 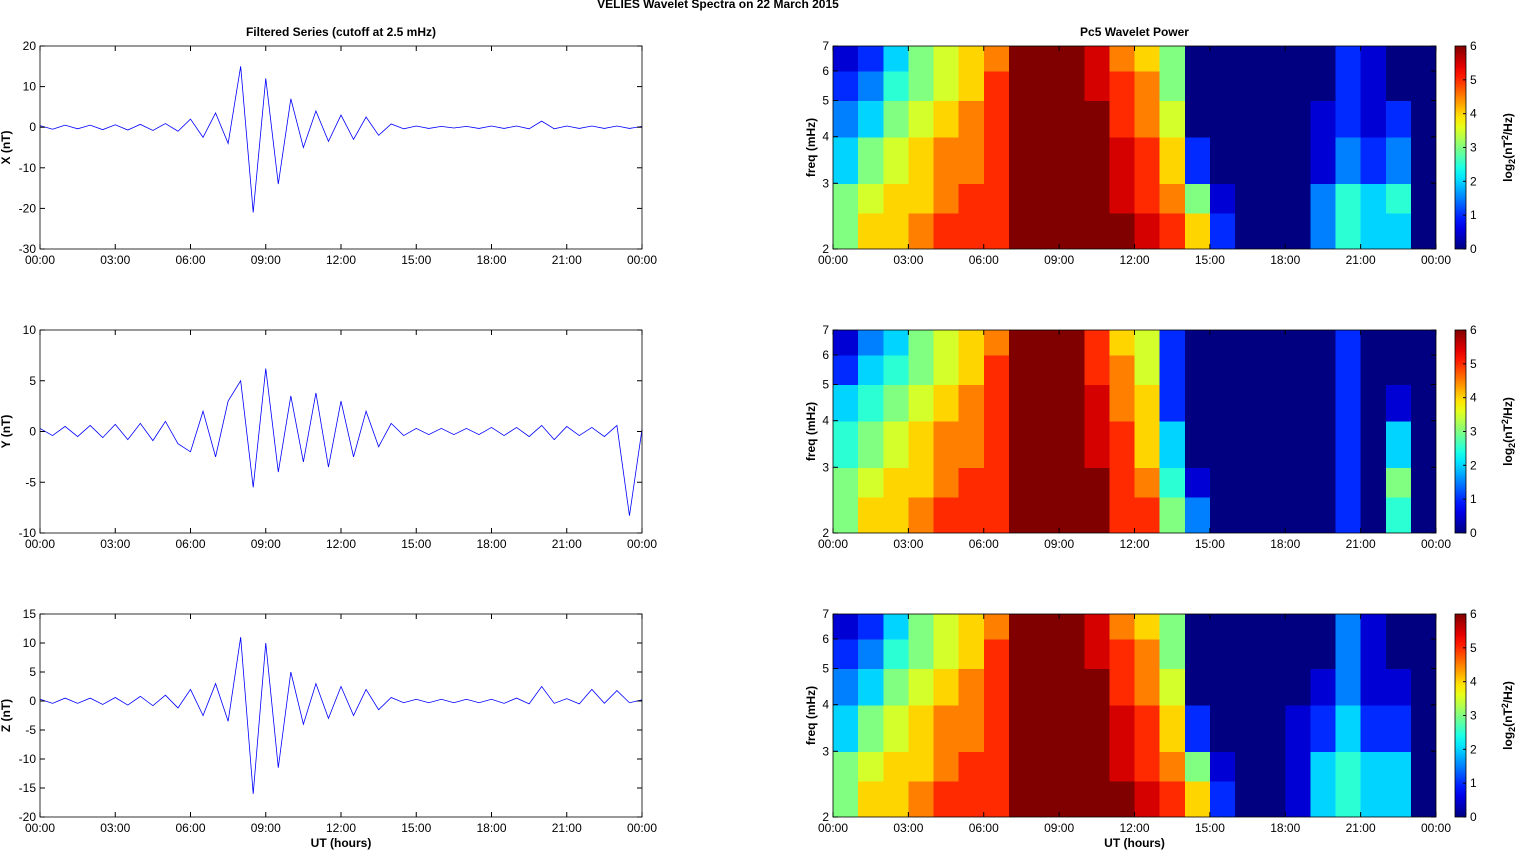 I want to click on colorbar-label-part: 2, so click(x=1512, y=161).